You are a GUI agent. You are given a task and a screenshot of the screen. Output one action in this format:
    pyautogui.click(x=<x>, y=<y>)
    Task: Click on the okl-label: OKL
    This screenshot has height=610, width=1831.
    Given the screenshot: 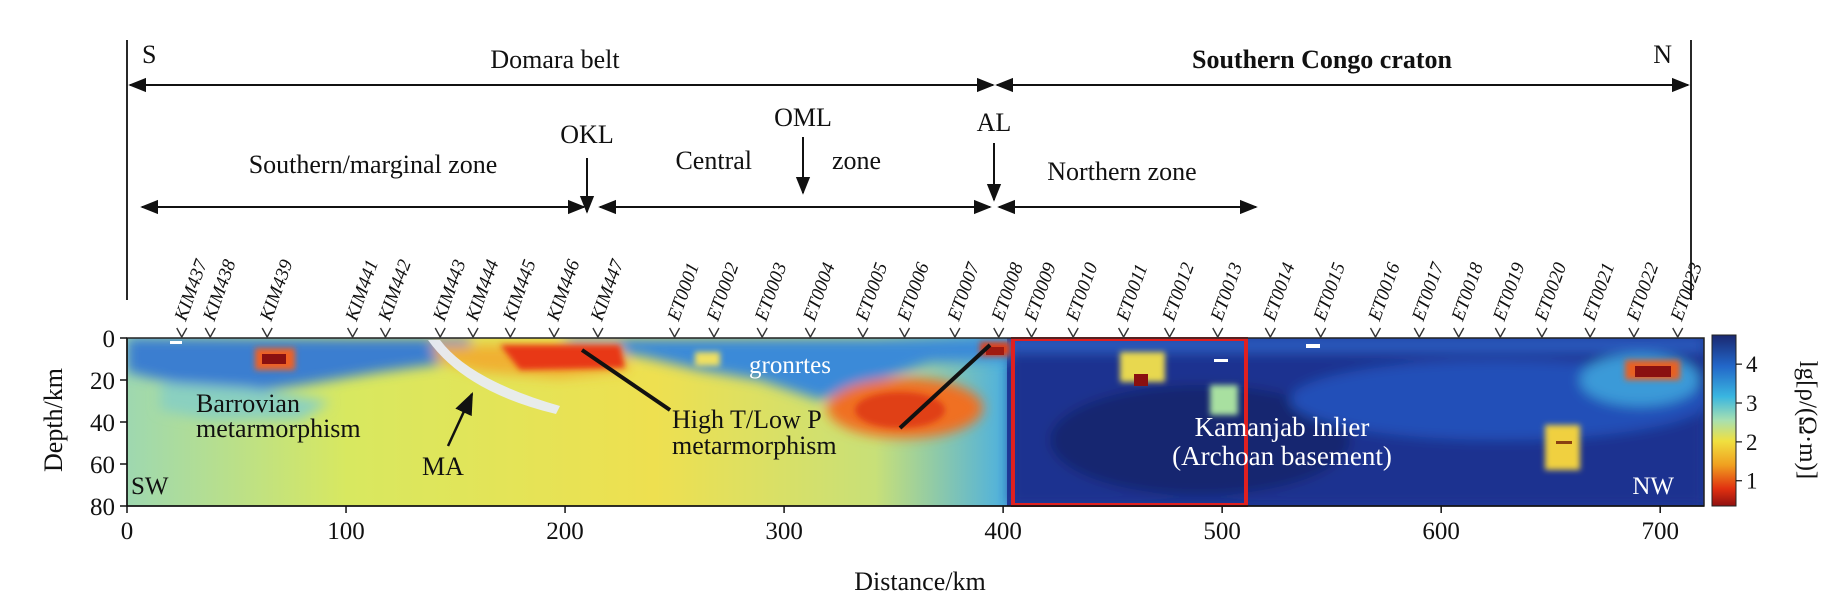 What is the action you would take?
    pyautogui.click(x=586, y=134)
    